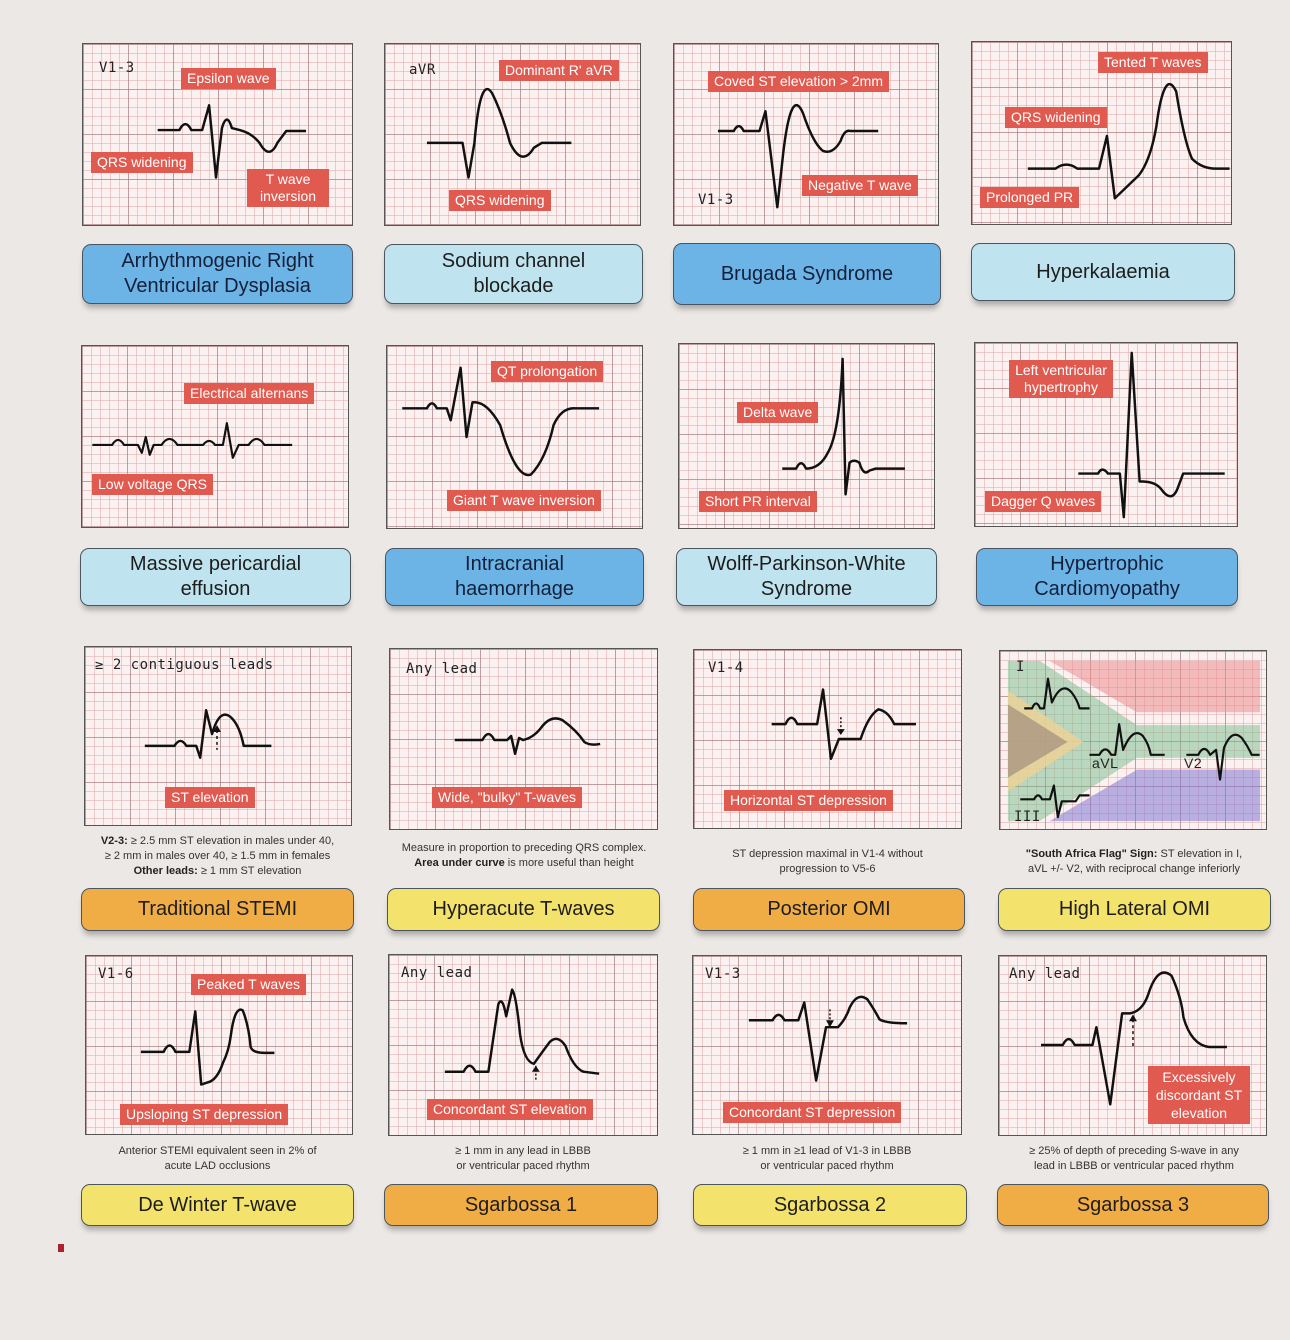 Image resolution: width=1290 pixels, height=1340 pixels. I want to click on label-concordant-st-depression: Concordant ST depression, so click(812, 1112).